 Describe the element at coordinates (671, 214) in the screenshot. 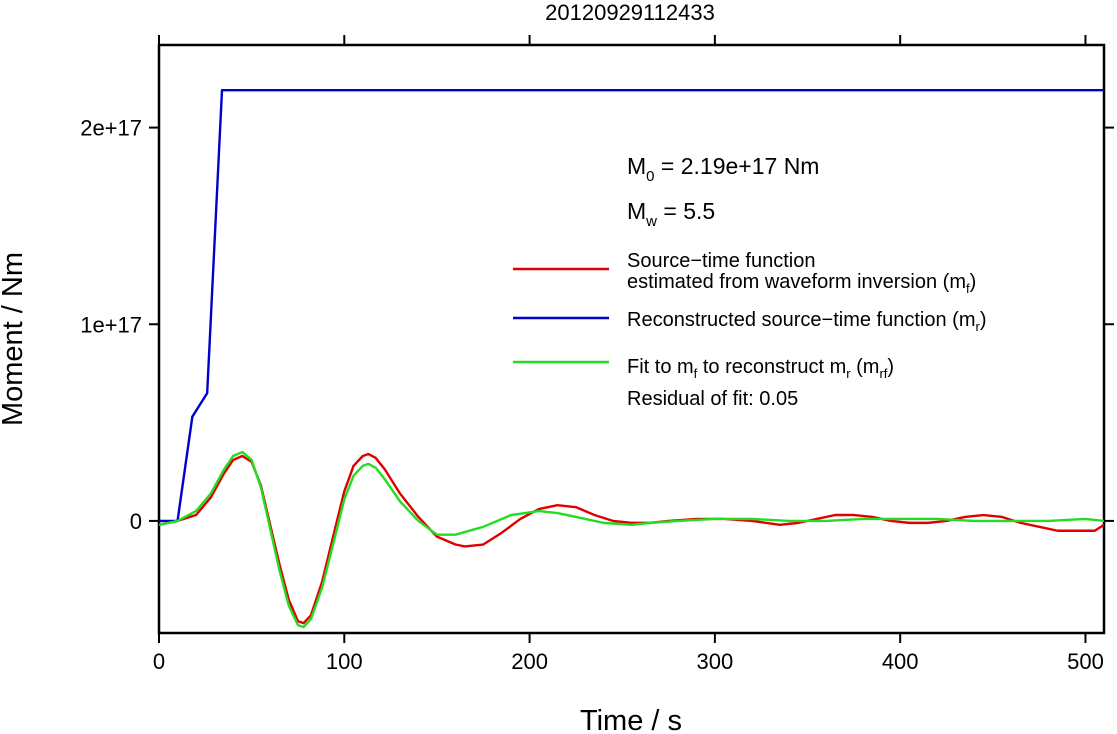

I see `moment-magnitude-annotation: Mw = 5.5` at that location.